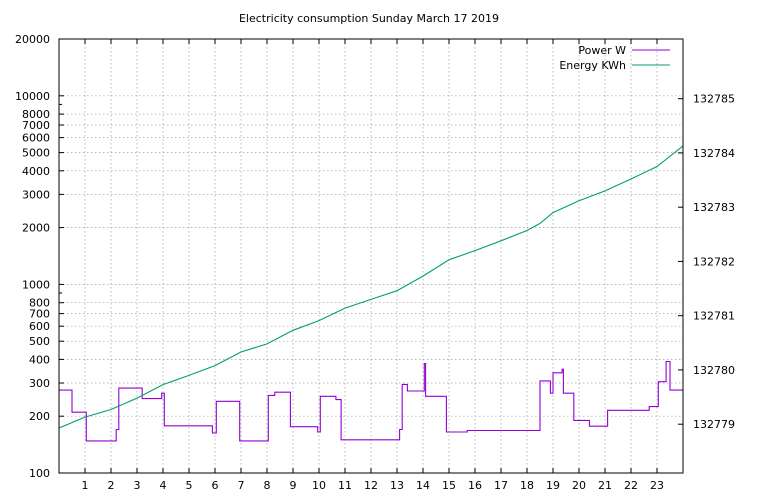 This screenshot has width=768, height=500. I want to click on x-tick-label: 16, so click(475, 485).